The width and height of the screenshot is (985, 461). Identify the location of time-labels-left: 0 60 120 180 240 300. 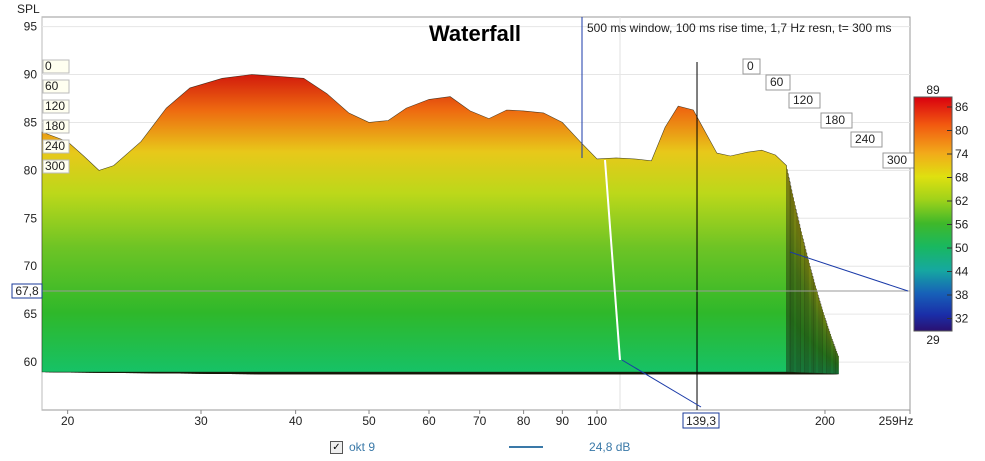
(56, 116).